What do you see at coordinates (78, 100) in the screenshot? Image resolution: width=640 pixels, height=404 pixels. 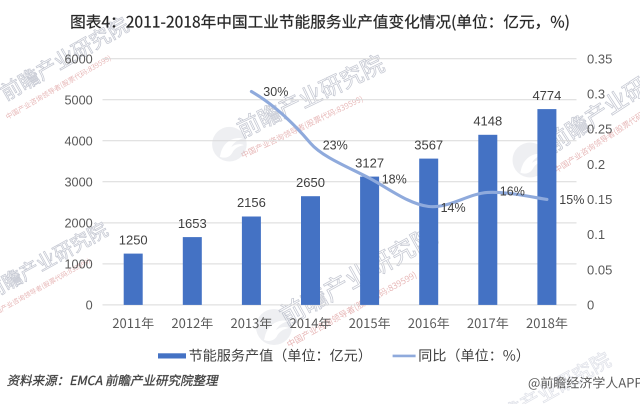 I see `svg-text: 5000` at bounding box center [78, 100].